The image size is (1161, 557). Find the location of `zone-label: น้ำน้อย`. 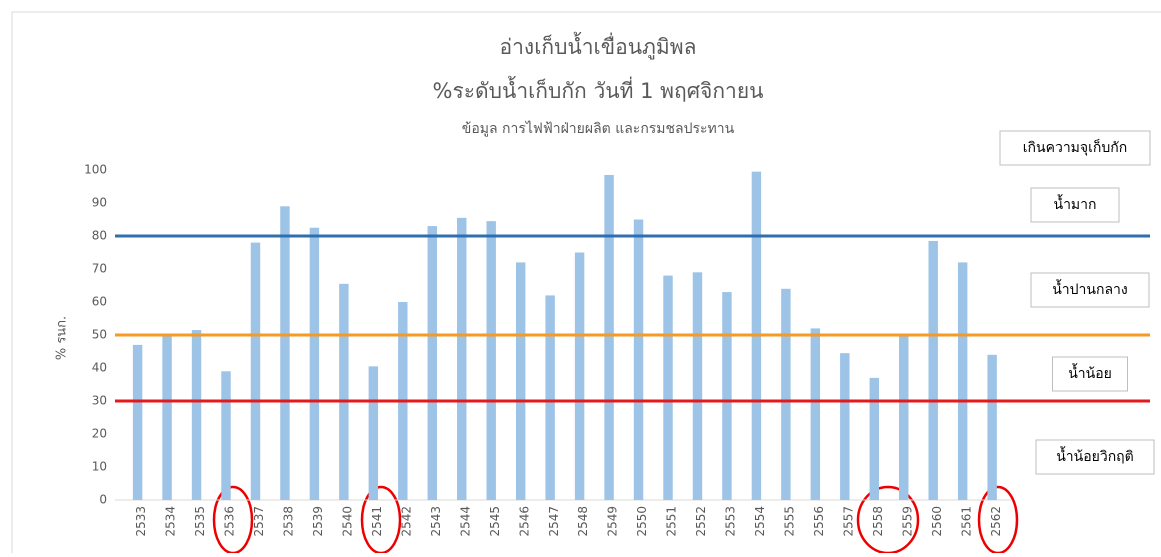

zone-label: น้ำน้อย is located at coordinates (1090, 372).